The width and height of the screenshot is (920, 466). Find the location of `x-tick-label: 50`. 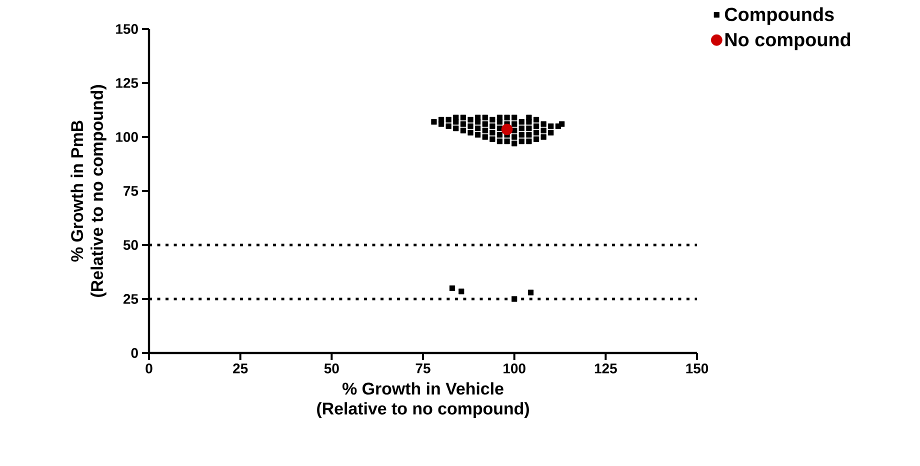

x-tick-label: 50 is located at coordinates (331, 369).